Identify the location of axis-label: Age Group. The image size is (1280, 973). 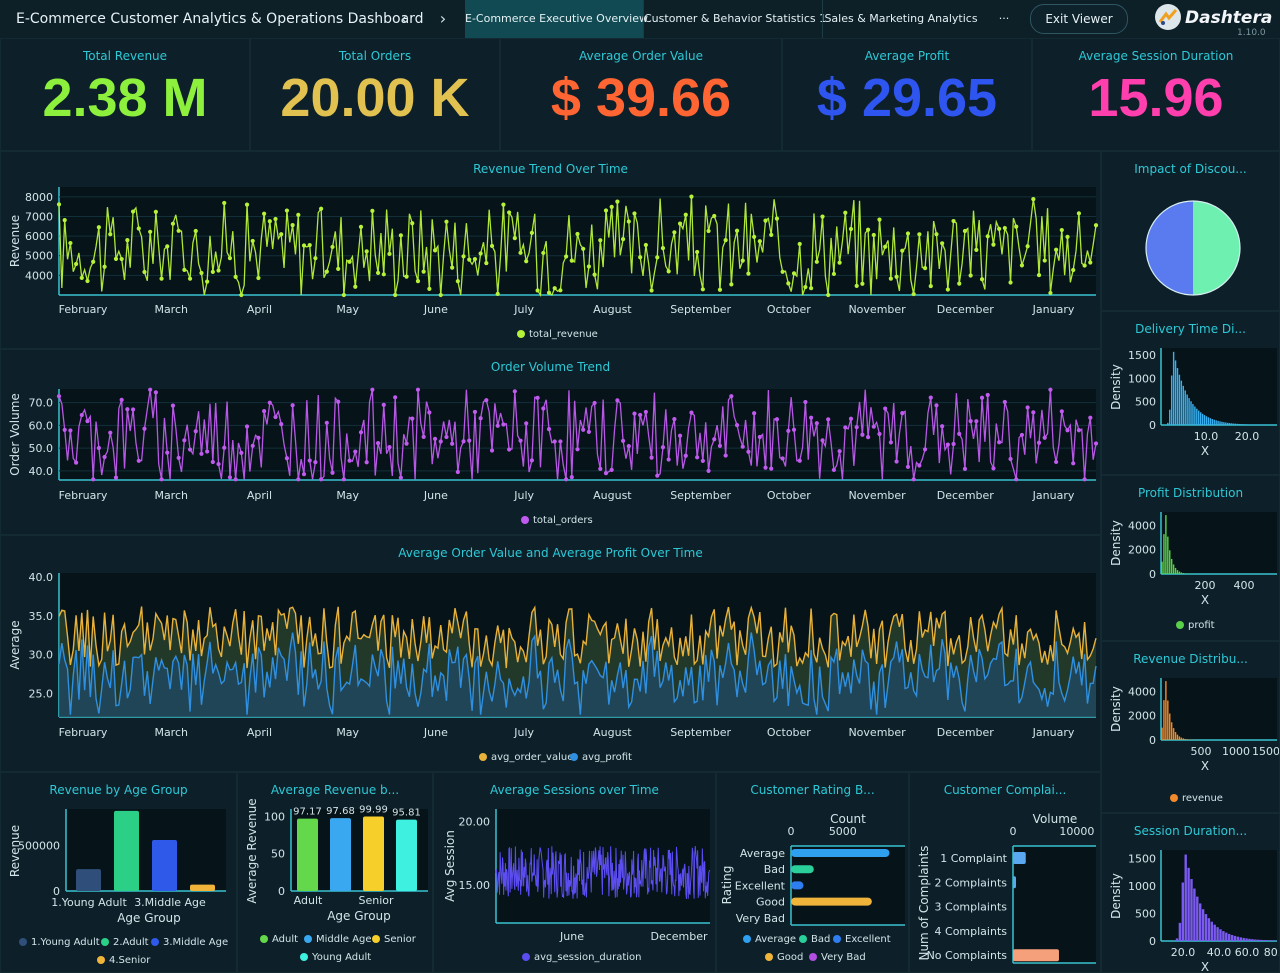
(359, 916).